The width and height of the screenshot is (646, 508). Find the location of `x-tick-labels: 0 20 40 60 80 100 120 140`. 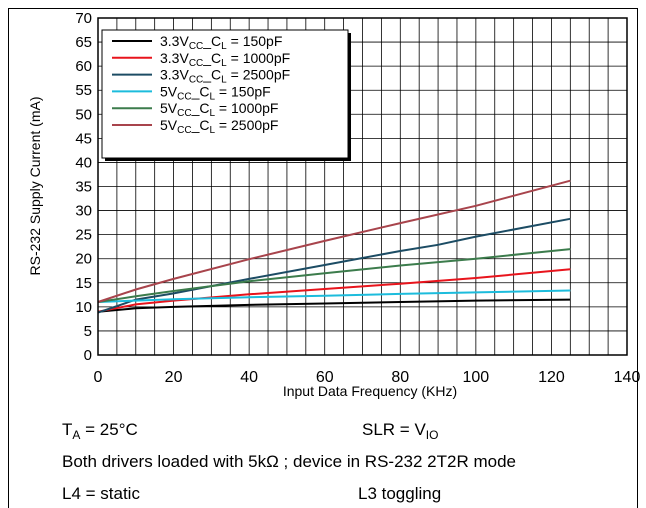

x-tick-labels: 0 20 40 60 80 100 120 140 is located at coordinates (367, 377).